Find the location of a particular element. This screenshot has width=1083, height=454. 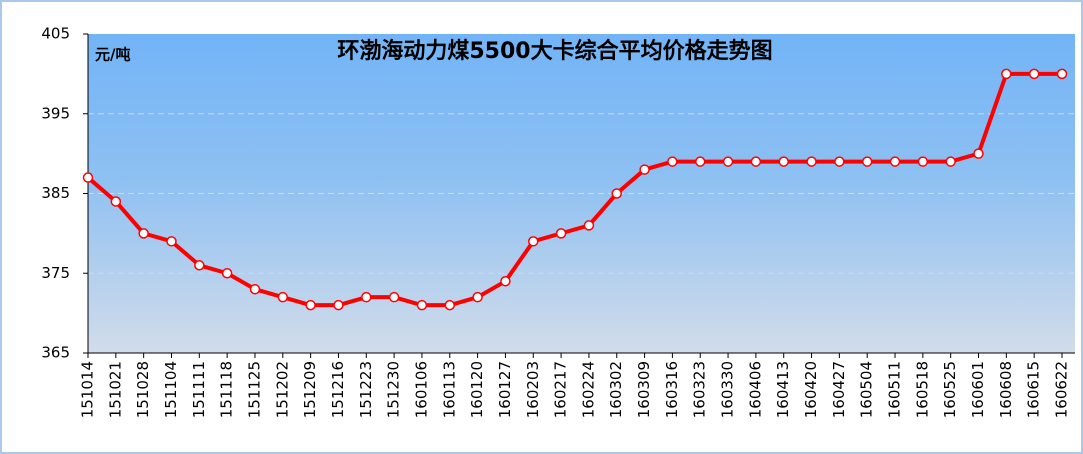

x-tick-label: 151125 is located at coordinates (254, 389).